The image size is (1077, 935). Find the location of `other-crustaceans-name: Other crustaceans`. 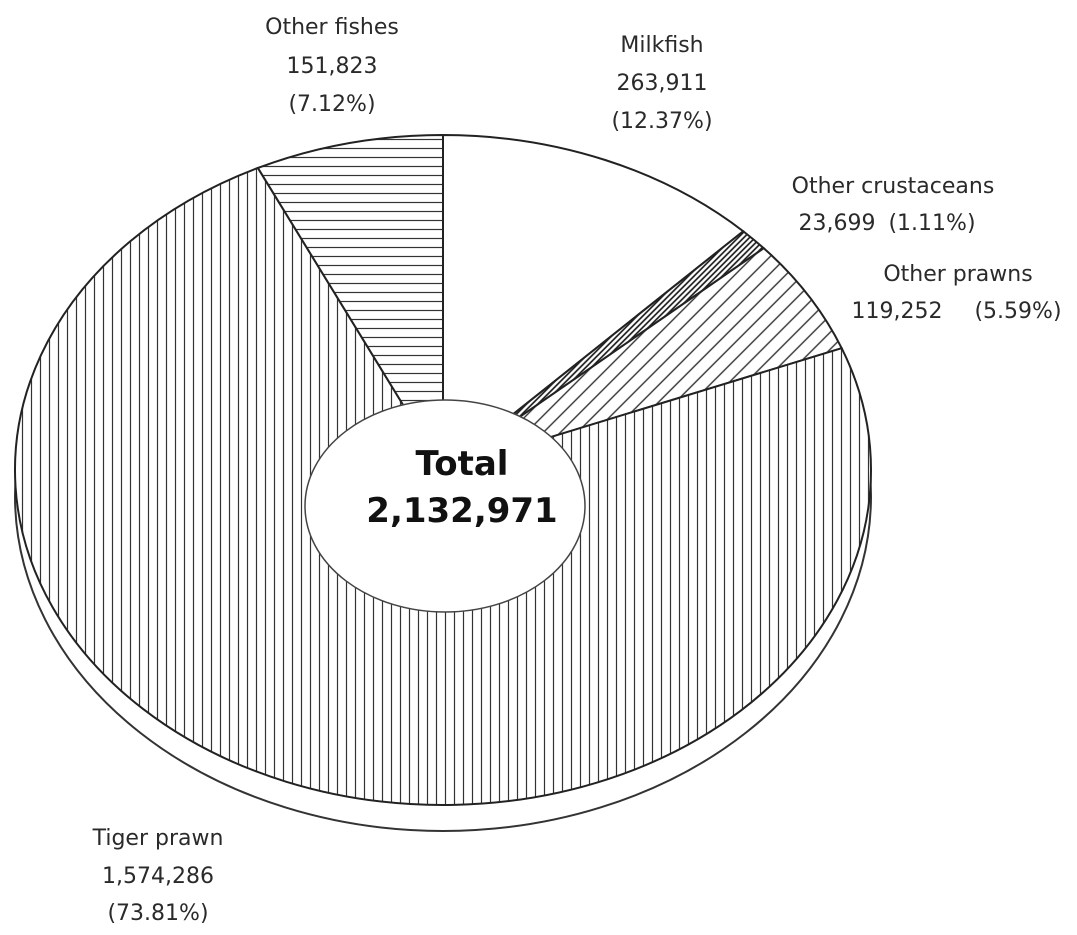

other-crustaceans-name: Other crustaceans is located at coordinates (893, 186).